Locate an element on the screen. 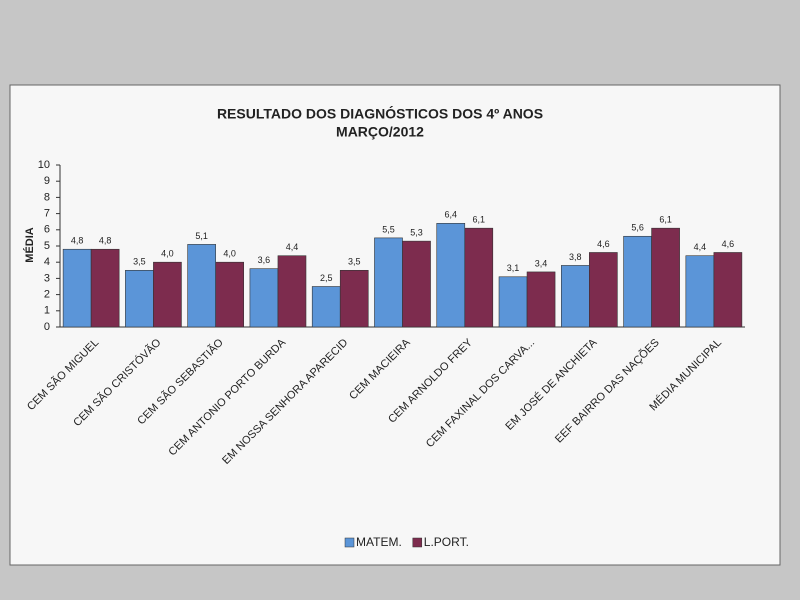 The width and height of the screenshot is (800, 600). y-tick-label: 8 is located at coordinates (47, 197).